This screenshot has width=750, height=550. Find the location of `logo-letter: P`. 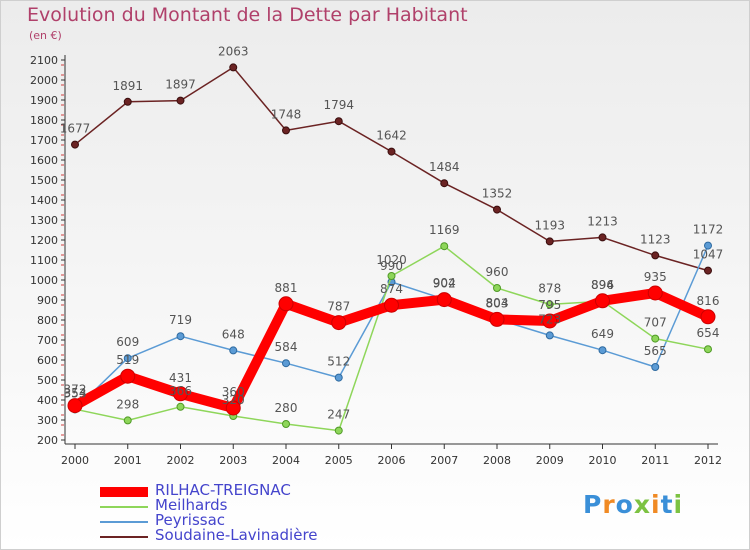

logo-letter: P is located at coordinates (593, 504).